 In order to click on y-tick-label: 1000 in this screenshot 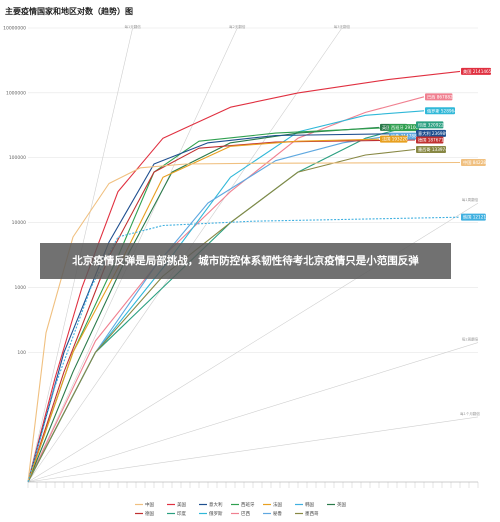, I will do `click(21, 288)`.